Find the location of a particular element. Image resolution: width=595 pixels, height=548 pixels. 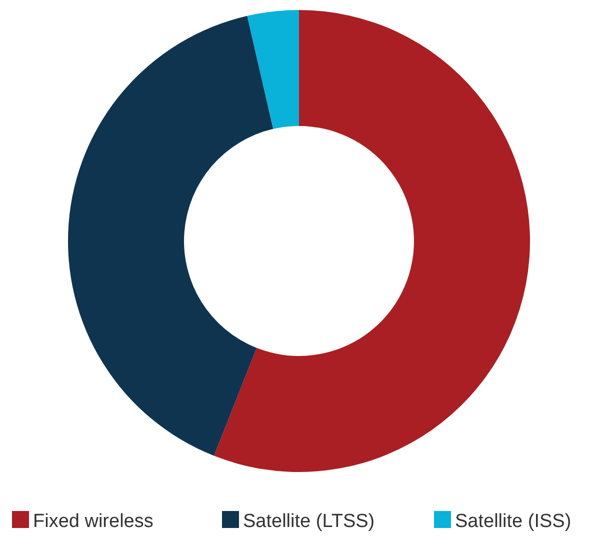

legend-label: Fixed wireless is located at coordinates (93, 521).